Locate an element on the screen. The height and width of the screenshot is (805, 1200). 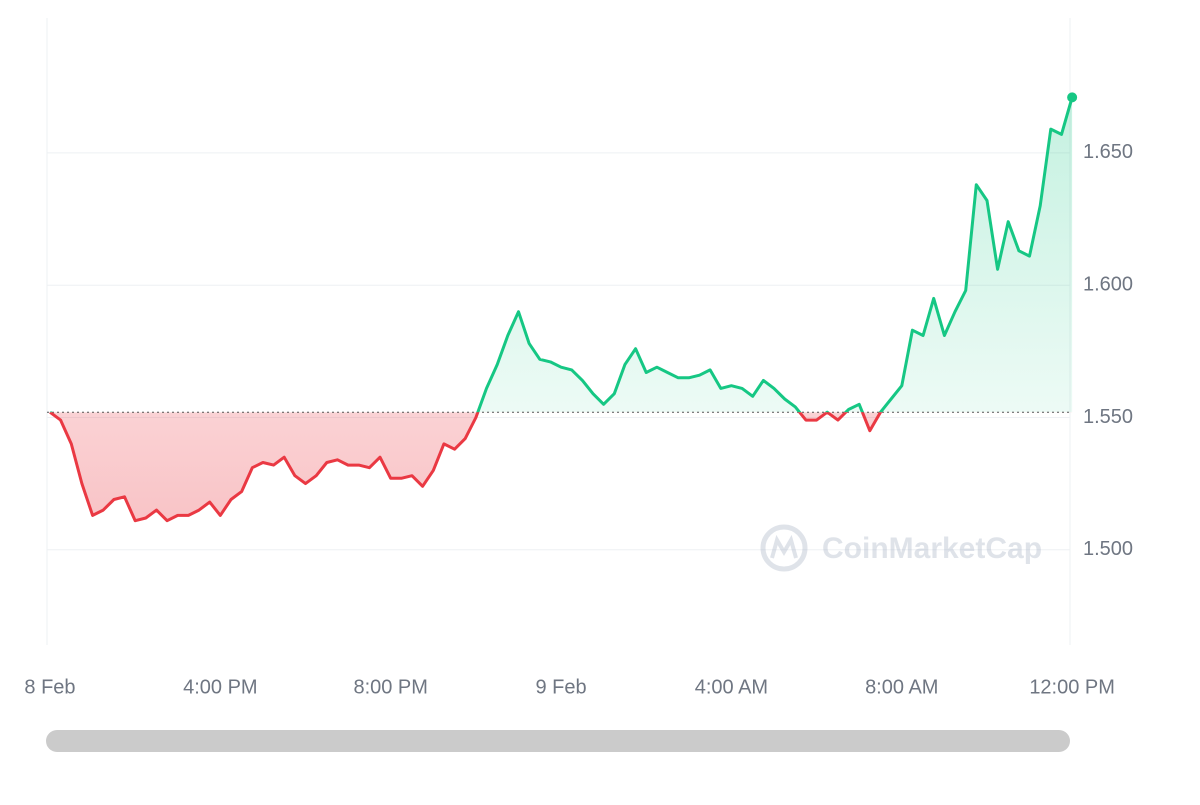
y-tick-label: 1.550 is located at coordinates (1108, 417).